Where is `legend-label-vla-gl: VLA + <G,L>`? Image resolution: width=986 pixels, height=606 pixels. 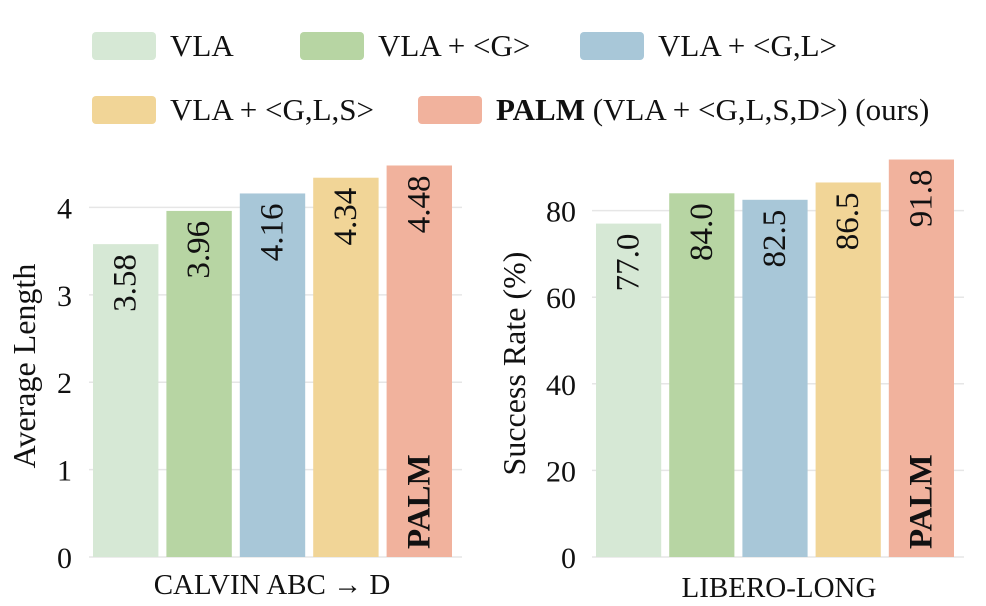
legend-label-vla-gl: VLA + <G,L> is located at coordinates (748, 45).